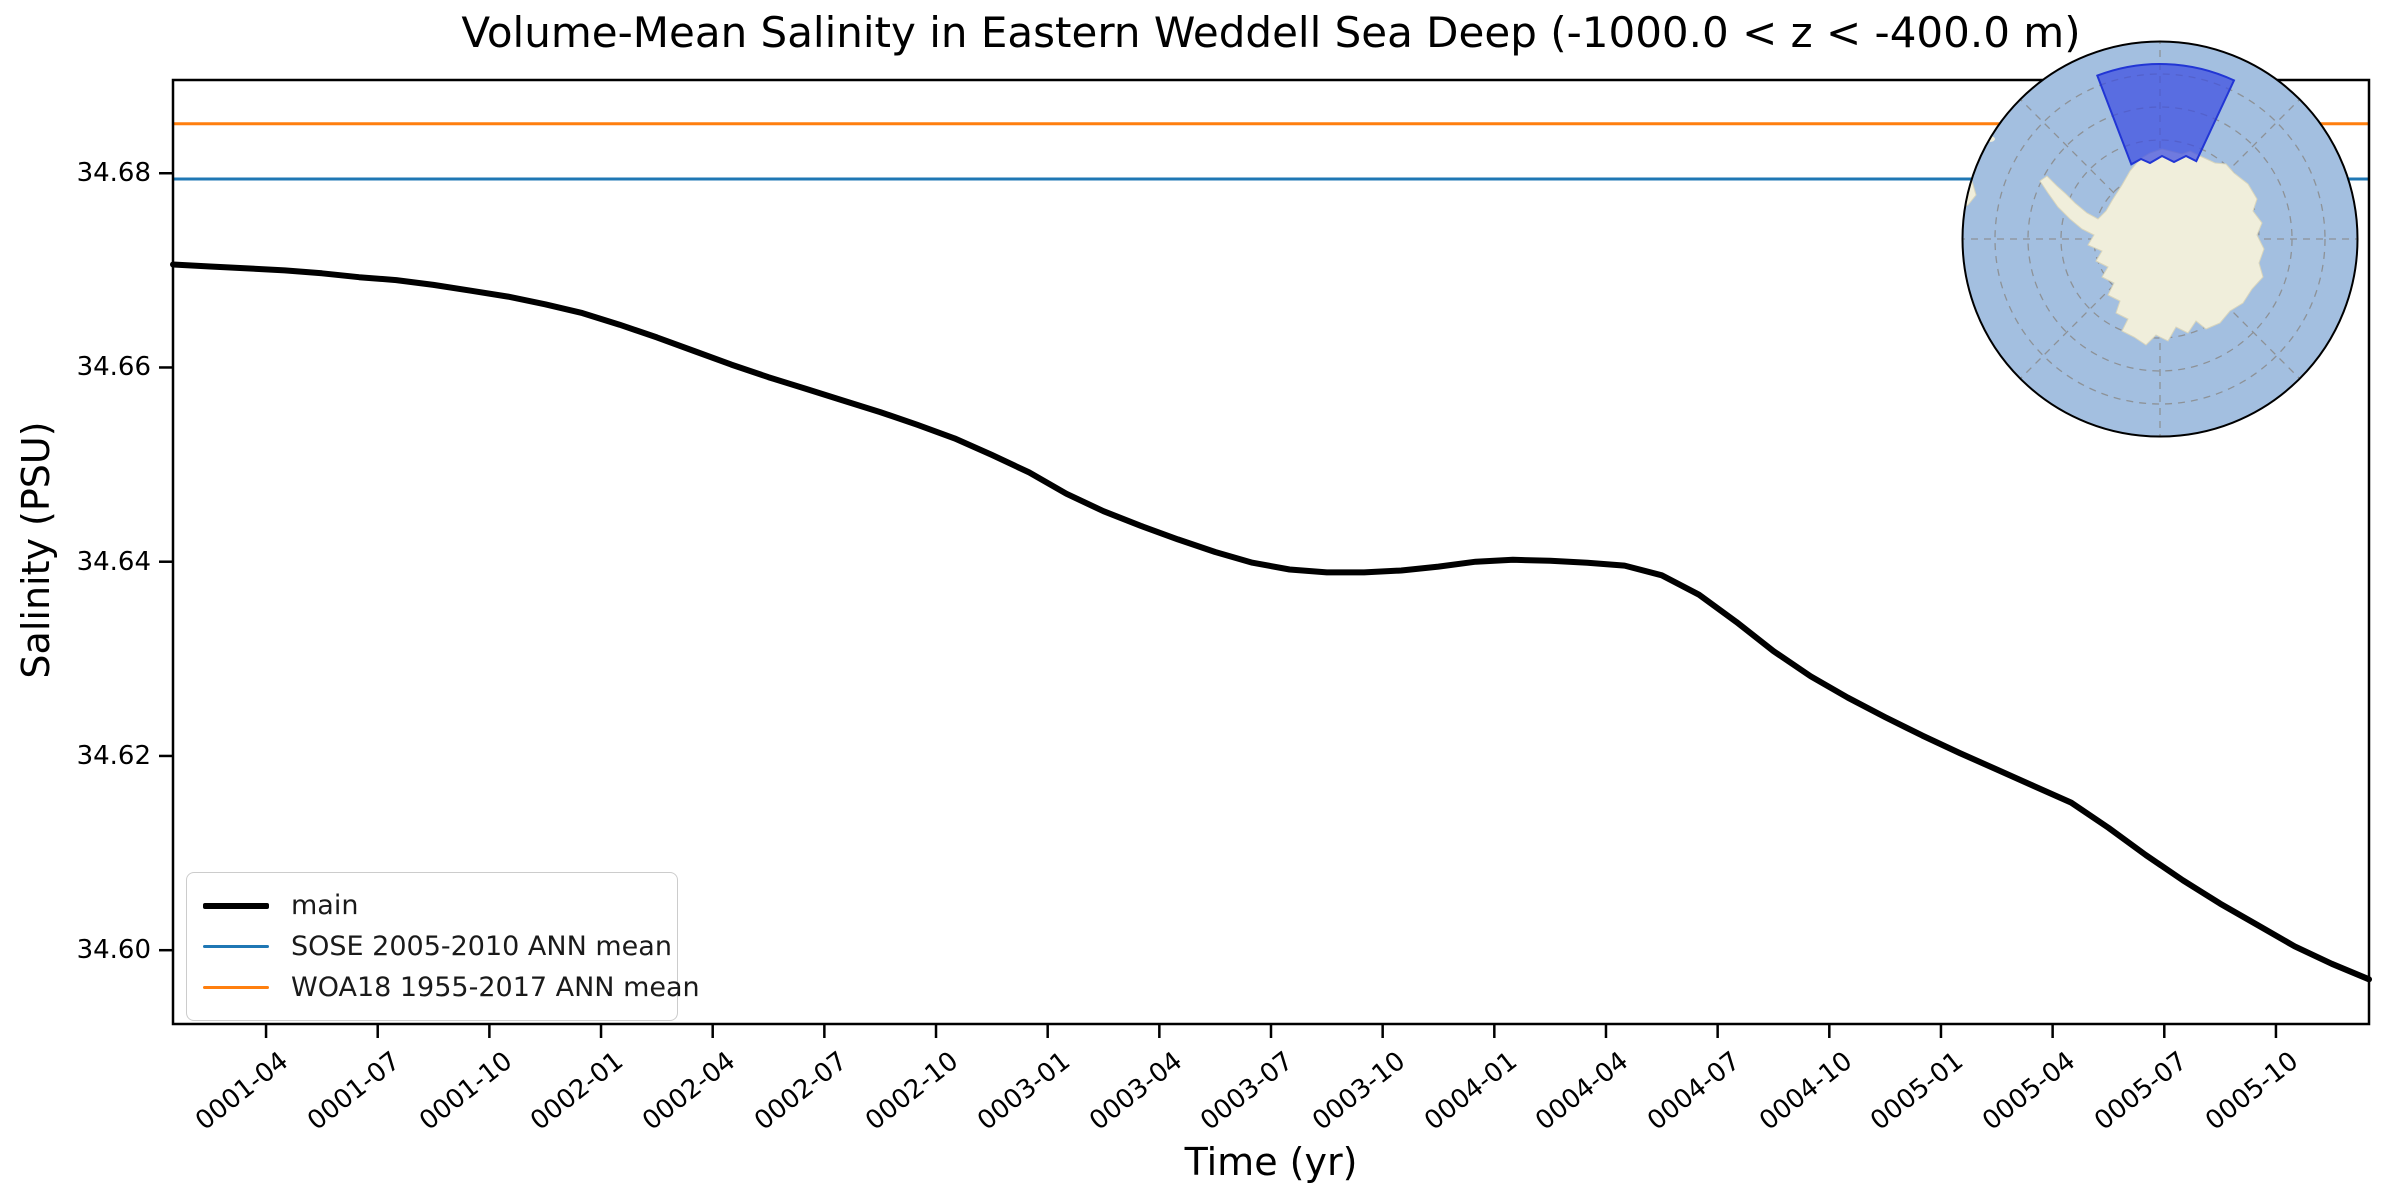 Image resolution: width=2400 pixels, height=1200 pixels. What do you see at coordinates (113, 367) in the screenshot?
I see `y-tick-label: 34.66` at bounding box center [113, 367].